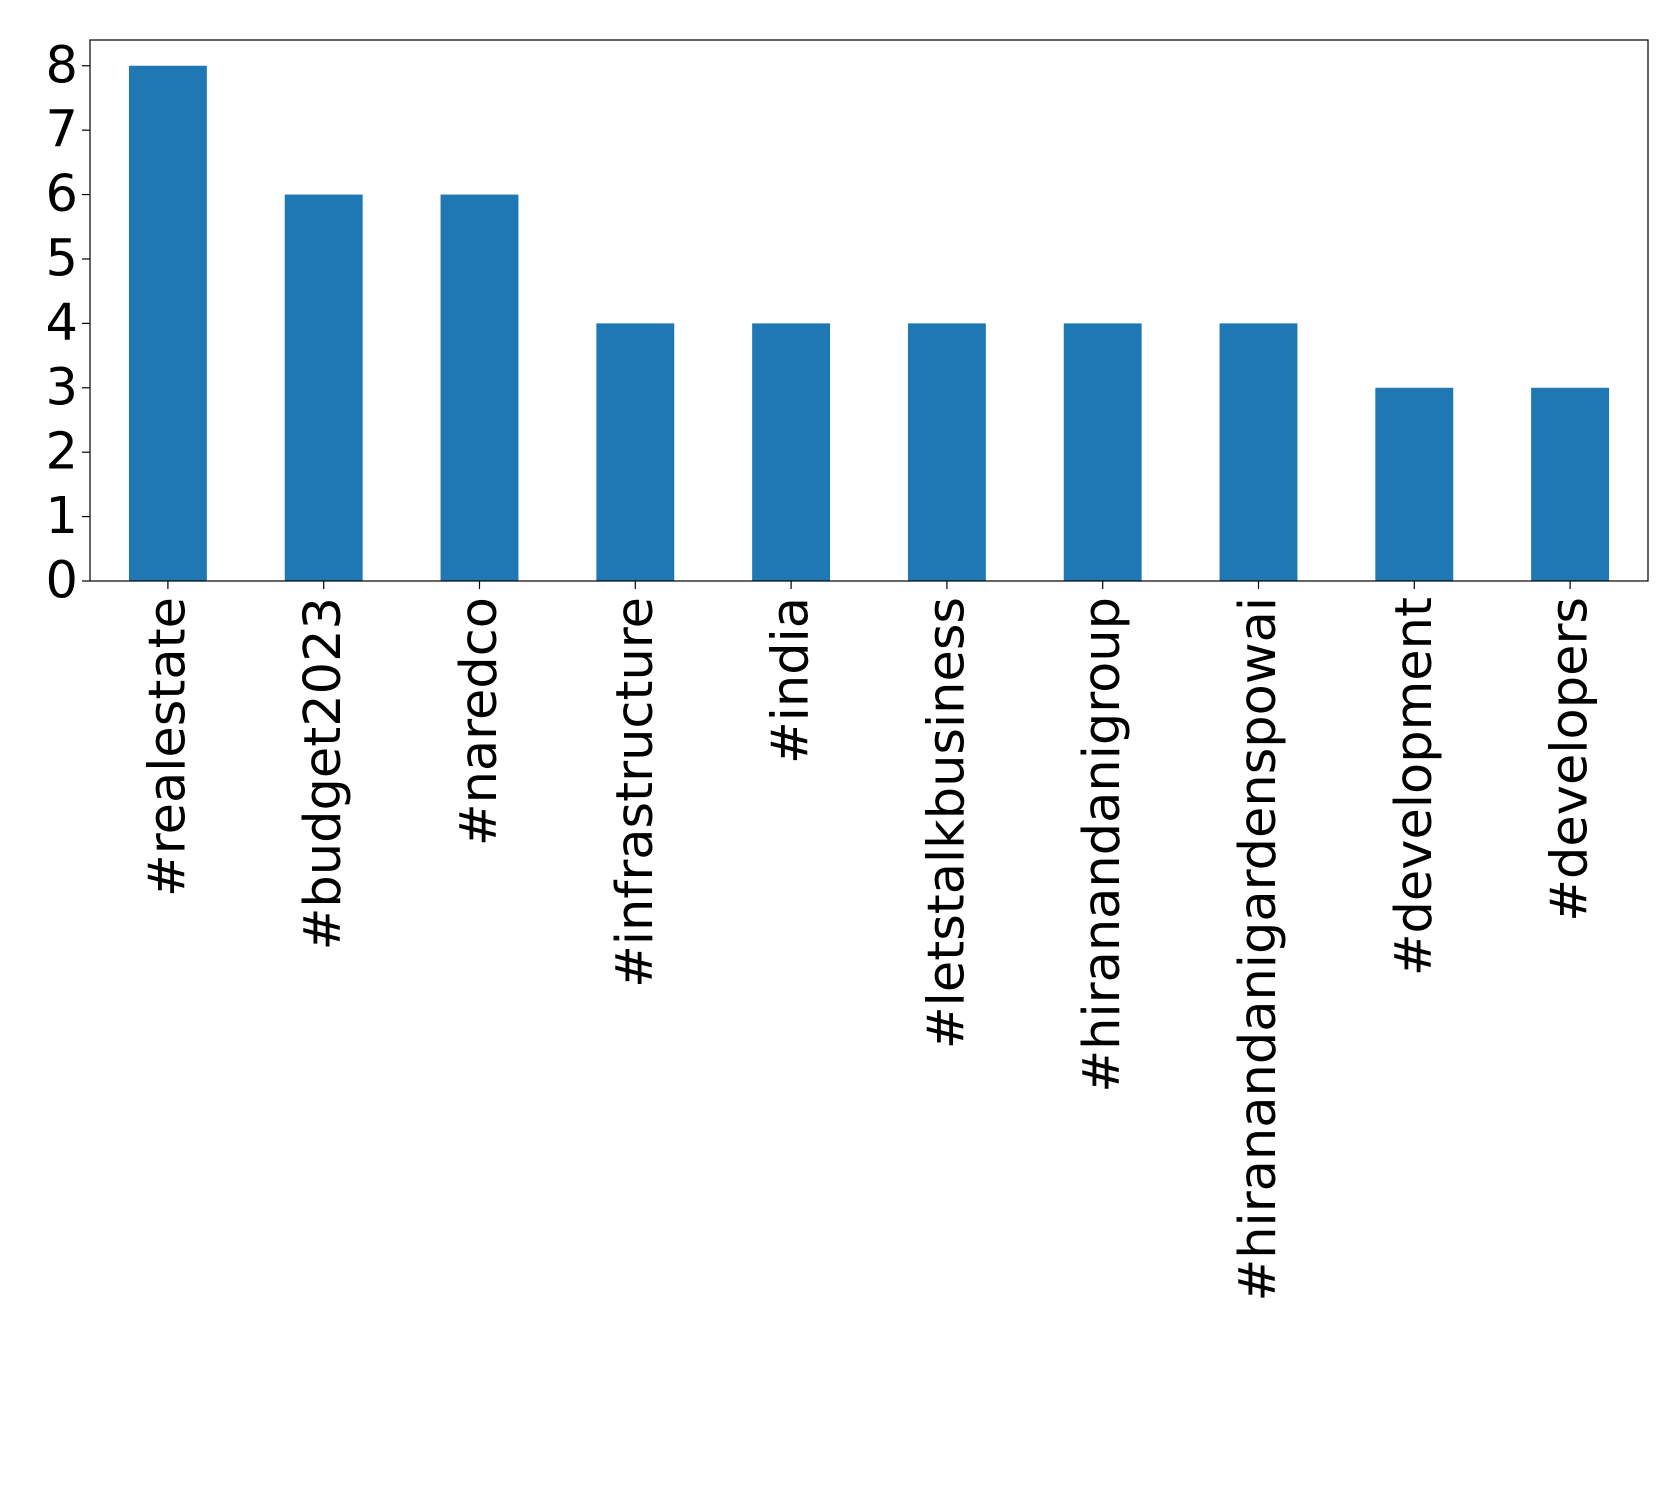 The image size is (1679, 1491). I want to click on y-tick-label: 3, so click(62, 387).